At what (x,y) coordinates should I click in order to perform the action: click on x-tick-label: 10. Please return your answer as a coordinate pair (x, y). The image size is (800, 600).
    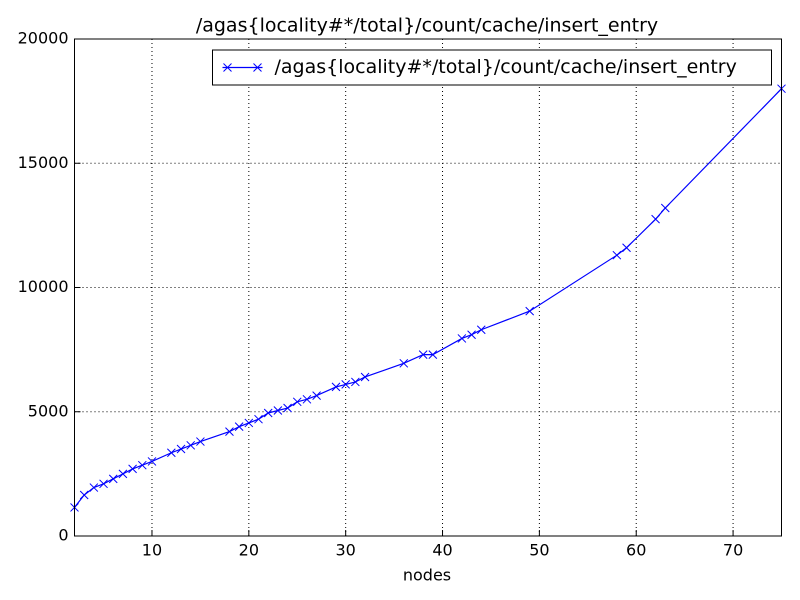
    Looking at the image, I should click on (152, 550).